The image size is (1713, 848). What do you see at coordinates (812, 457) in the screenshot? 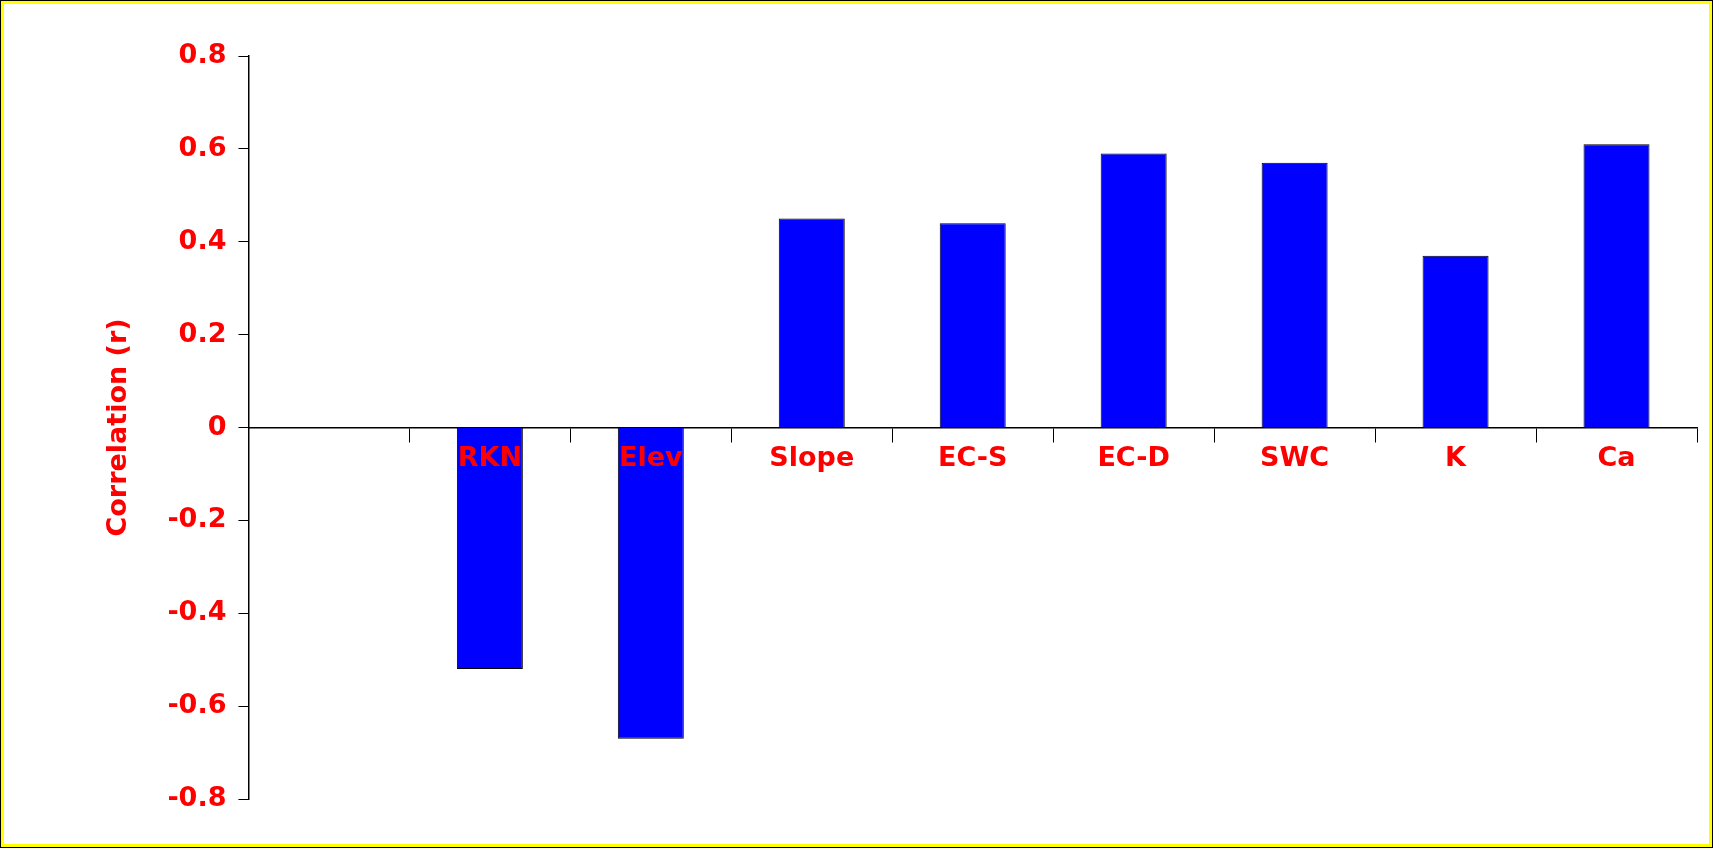
I see `x-tick-label: Slope` at bounding box center [812, 457].